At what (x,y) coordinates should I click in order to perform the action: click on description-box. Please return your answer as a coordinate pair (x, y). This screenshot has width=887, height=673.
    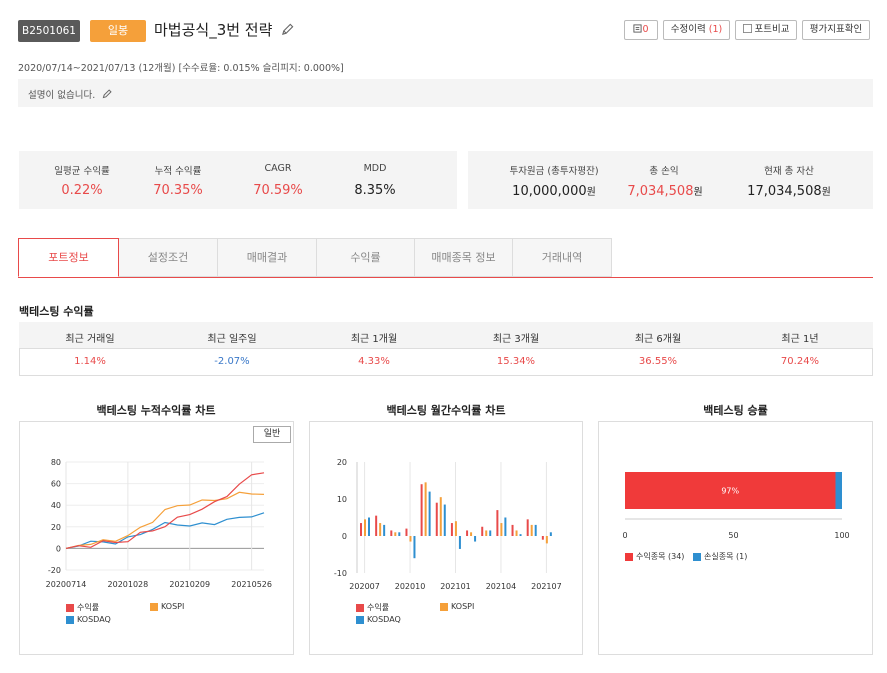
    Looking at the image, I should click on (445, 93).